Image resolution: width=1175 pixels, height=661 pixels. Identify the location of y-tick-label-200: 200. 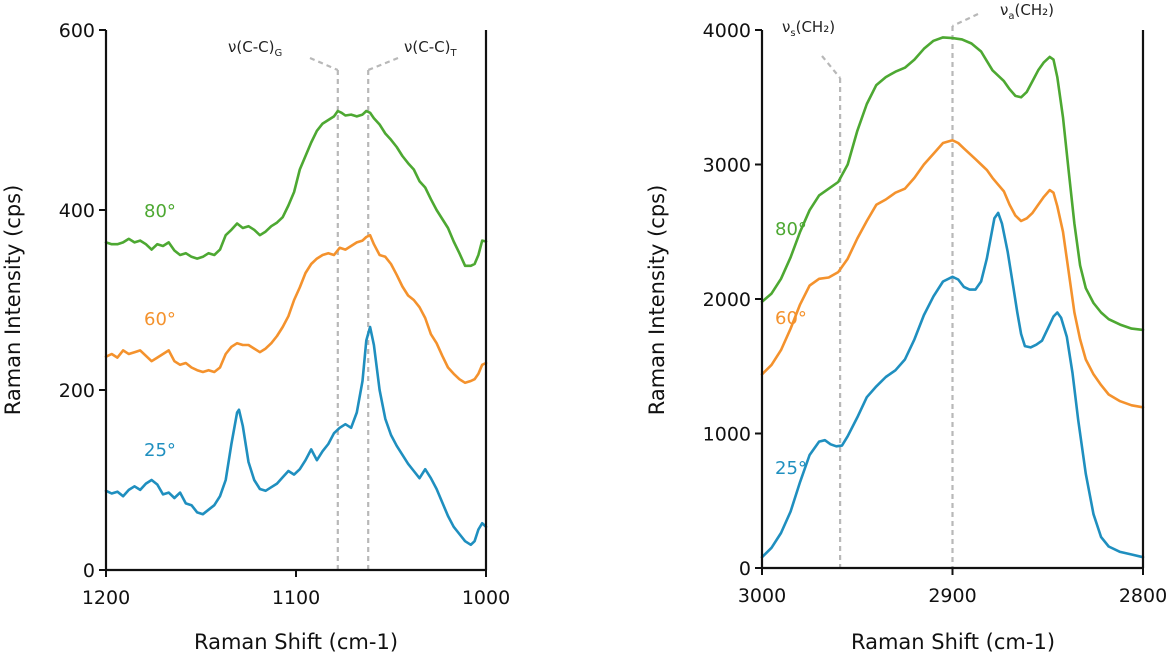
(77, 391).